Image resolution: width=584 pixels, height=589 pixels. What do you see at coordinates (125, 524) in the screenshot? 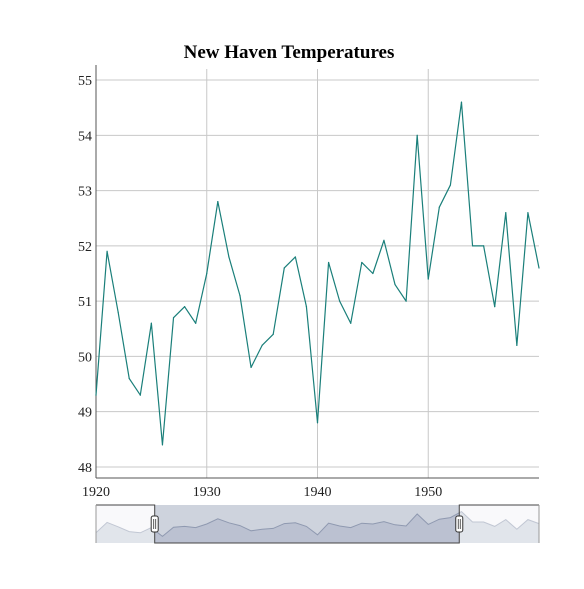
I see `range-unselected-left` at bounding box center [125, 524].